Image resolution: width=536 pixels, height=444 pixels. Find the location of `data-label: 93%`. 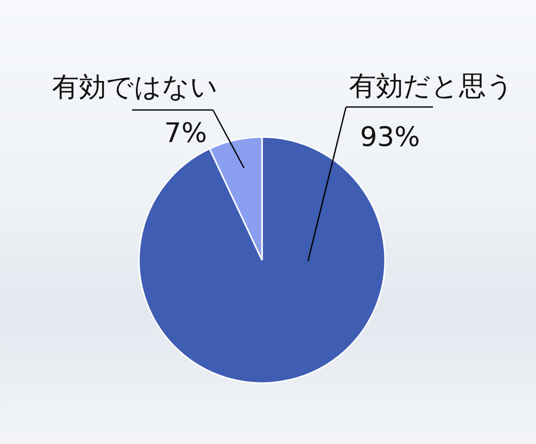

data-label: 93% is located at coordinates (390, 137).